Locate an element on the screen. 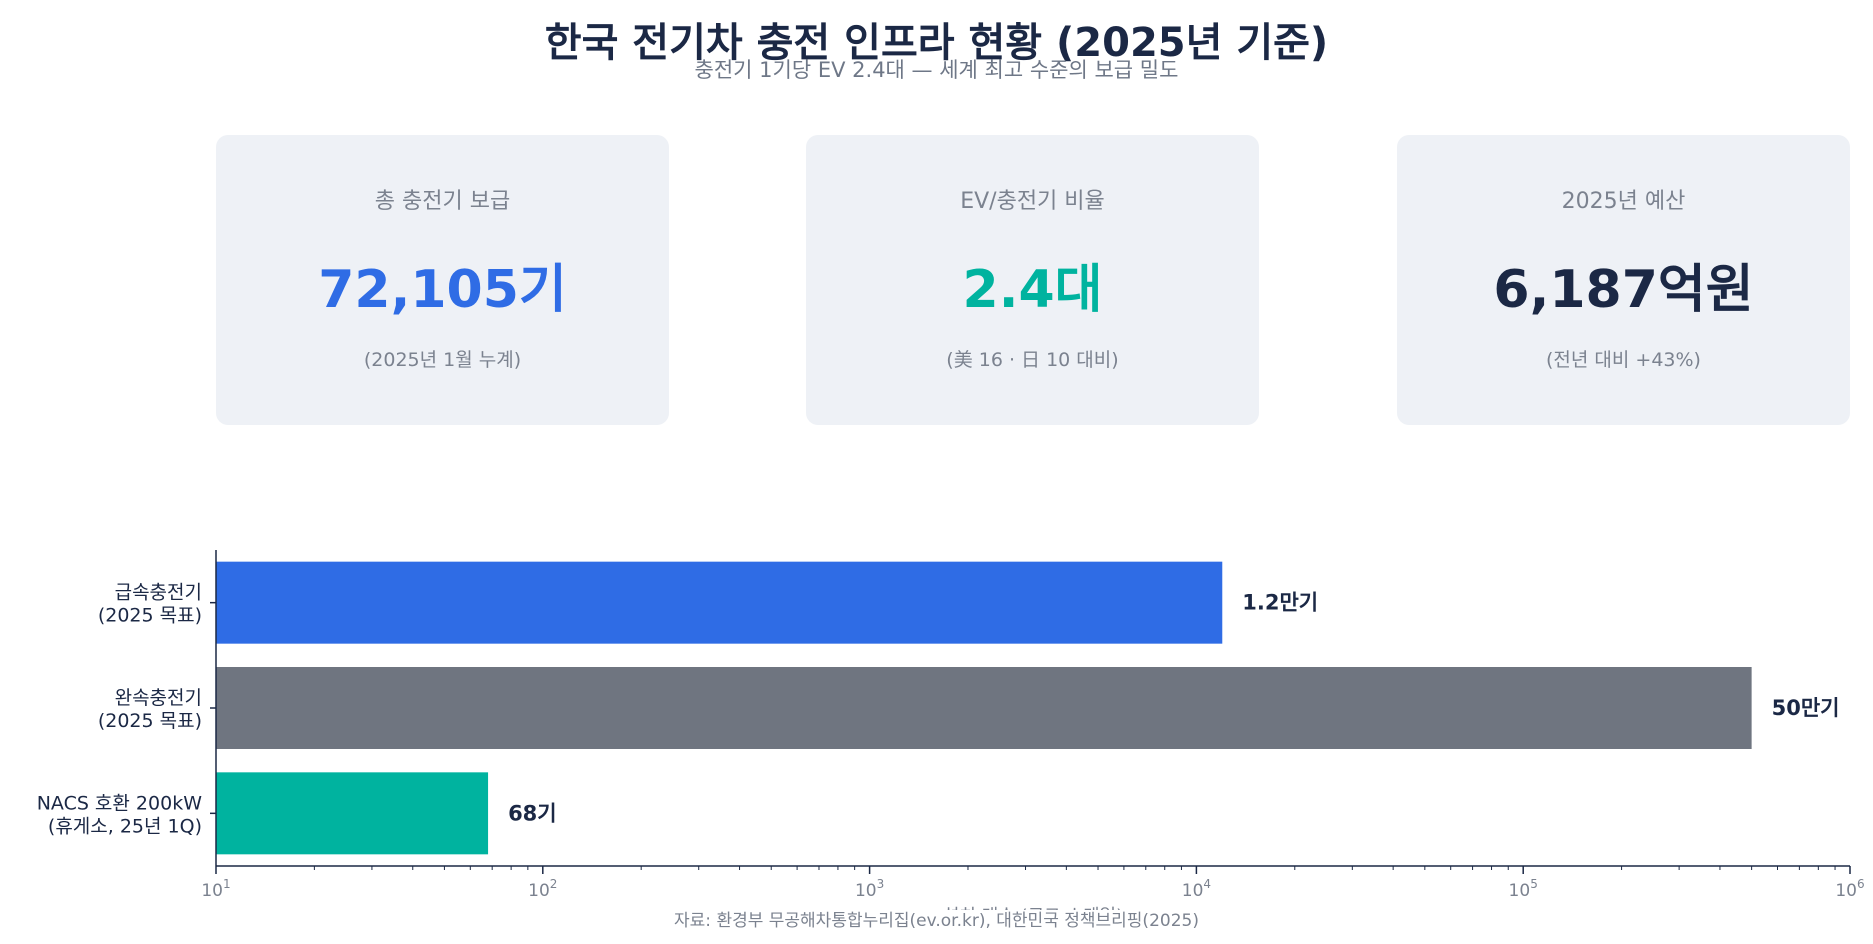 This screenshot has width=1873, height=944. category-label: 급속충전기 (2025 목표) is located at coordinates (150, 604).